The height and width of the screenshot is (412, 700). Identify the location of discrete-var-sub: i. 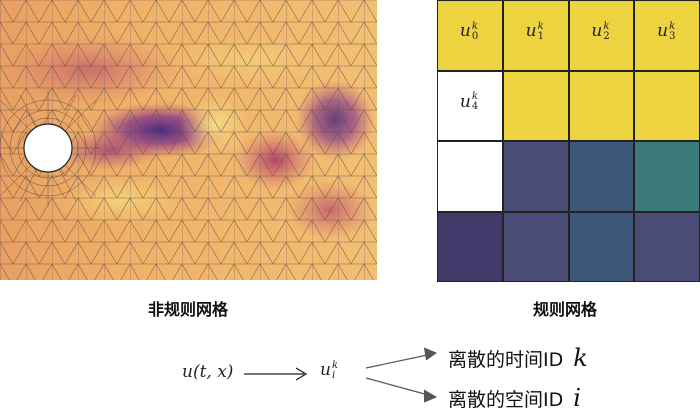
(333, 375).